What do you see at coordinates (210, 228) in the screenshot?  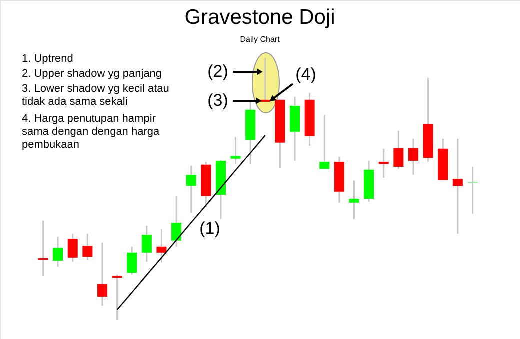 I see `annotation: (1)` at bounding box center [210, 228].